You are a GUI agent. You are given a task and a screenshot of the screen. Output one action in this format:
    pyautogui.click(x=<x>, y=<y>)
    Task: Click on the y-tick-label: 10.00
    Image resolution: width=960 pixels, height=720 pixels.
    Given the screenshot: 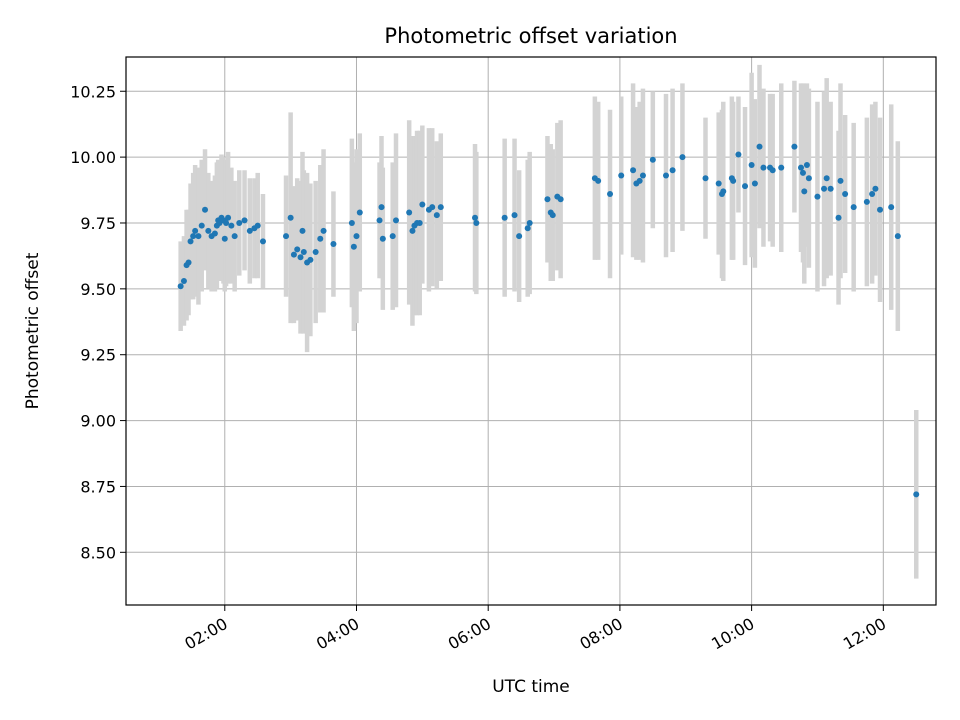 What is the action you would take?
    pyautogui.click(x=93, y=157)
    